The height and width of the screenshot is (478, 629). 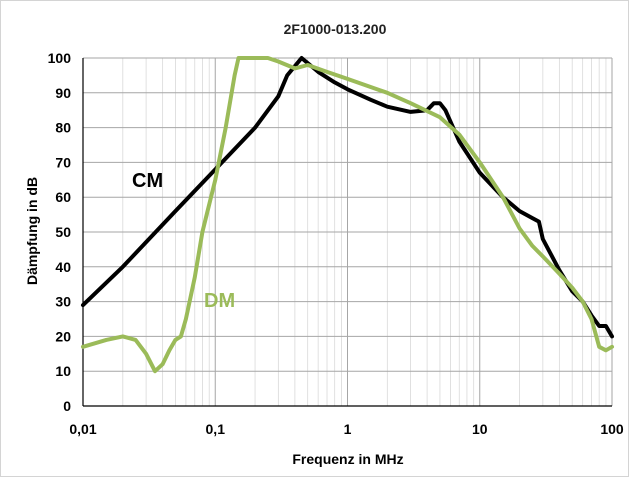 I want to click on y-tick-label: 100, so click(x=60, y=58).